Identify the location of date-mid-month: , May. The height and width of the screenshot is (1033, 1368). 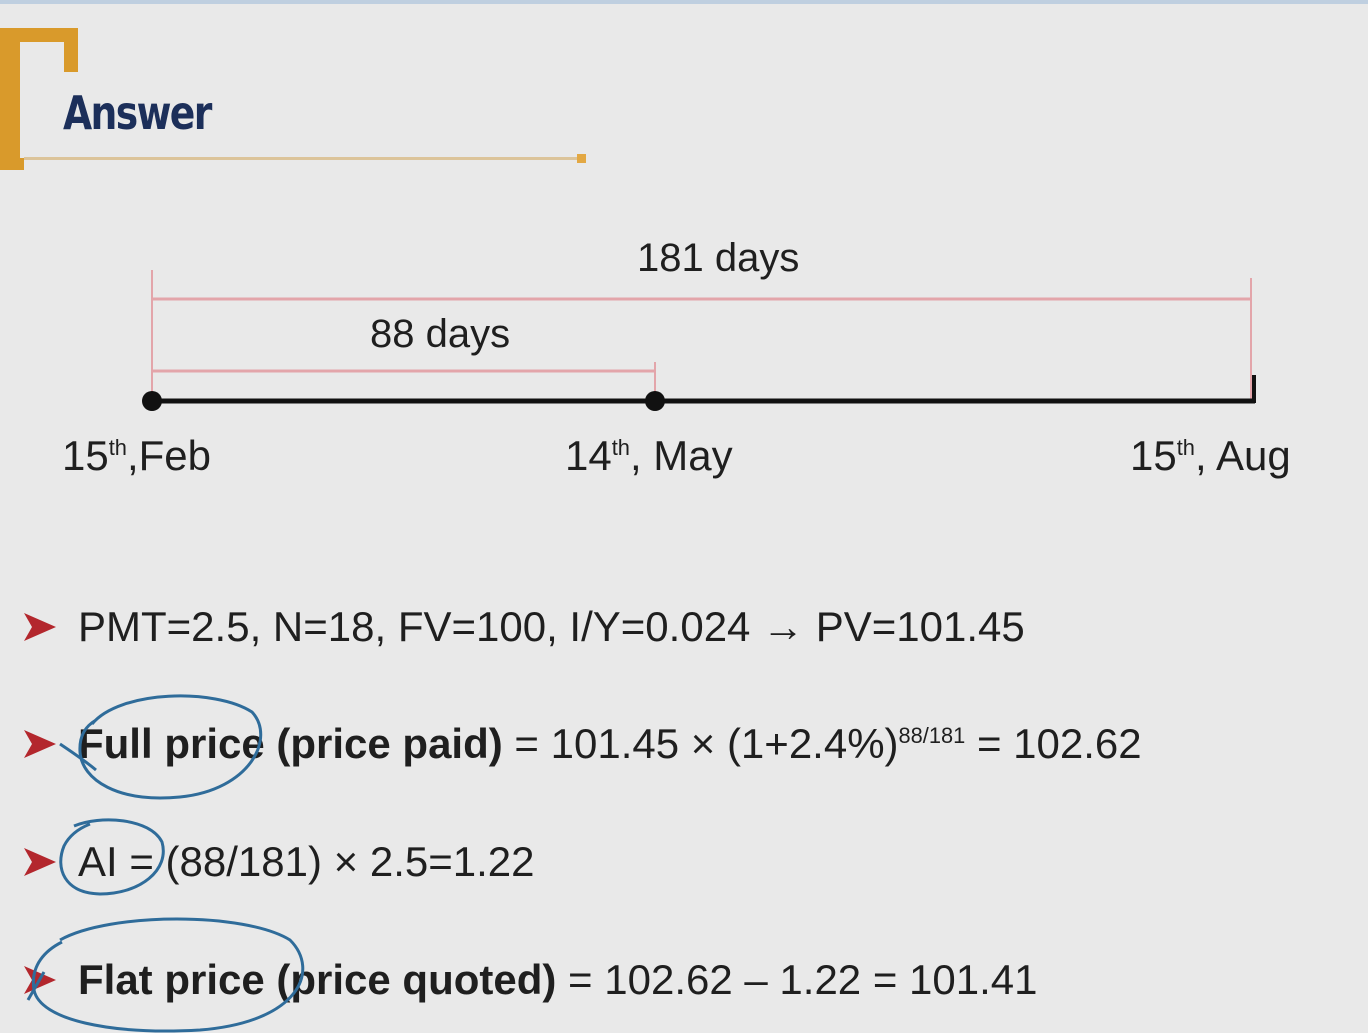
(681, 455).